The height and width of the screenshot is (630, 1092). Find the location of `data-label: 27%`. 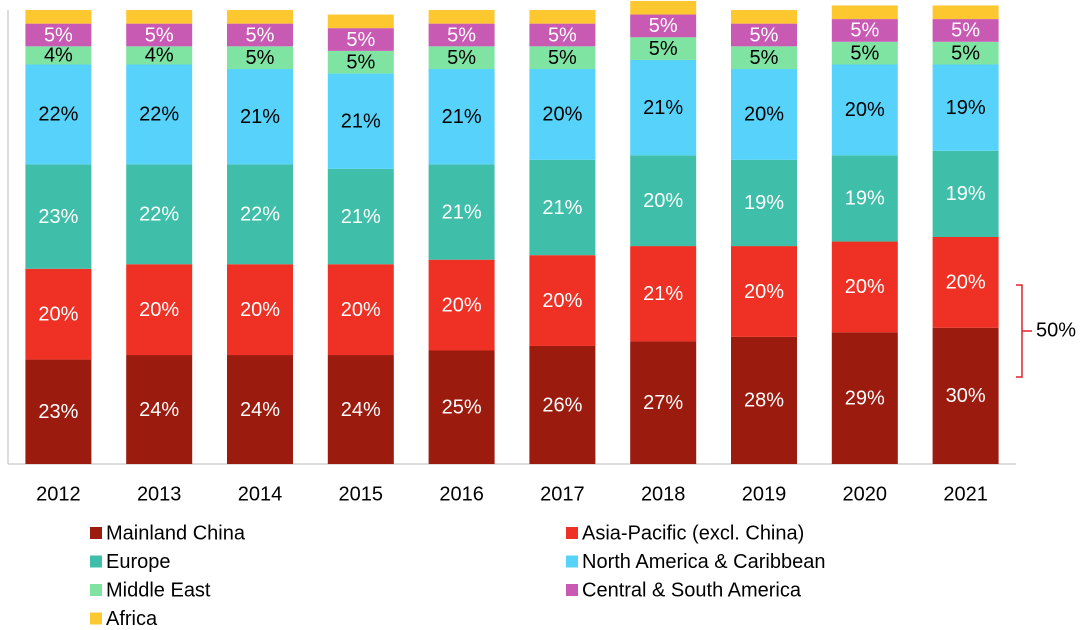

data-label: 27% is located at coordinates (663, 403).